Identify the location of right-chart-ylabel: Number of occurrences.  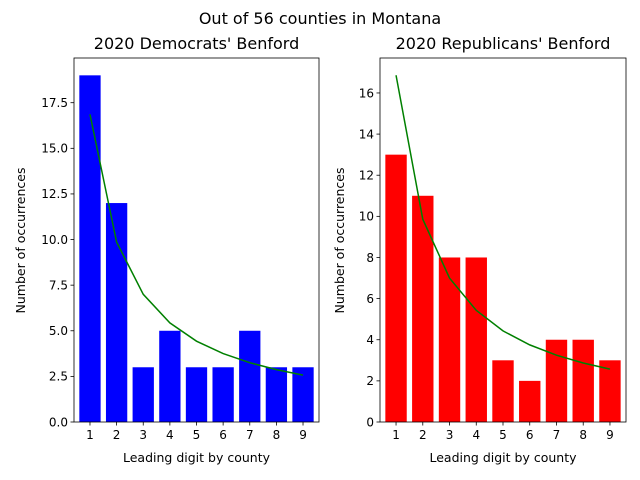
(339, 241).